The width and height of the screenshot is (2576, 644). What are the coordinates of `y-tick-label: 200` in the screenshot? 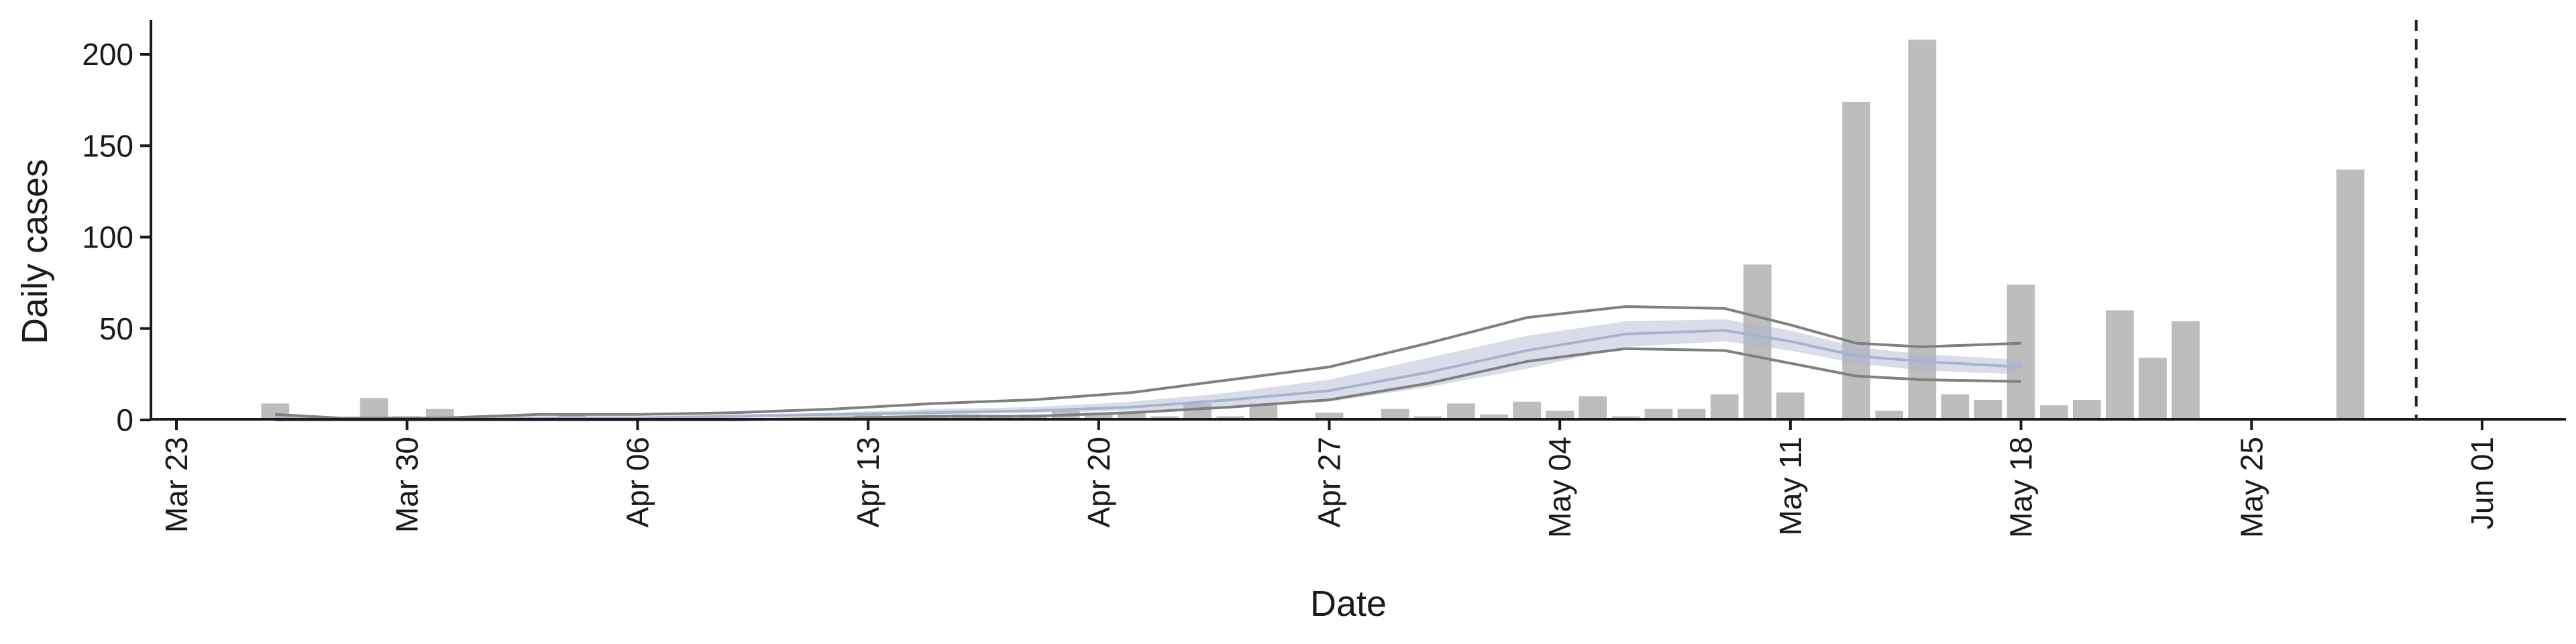 It's located at (107, 54).